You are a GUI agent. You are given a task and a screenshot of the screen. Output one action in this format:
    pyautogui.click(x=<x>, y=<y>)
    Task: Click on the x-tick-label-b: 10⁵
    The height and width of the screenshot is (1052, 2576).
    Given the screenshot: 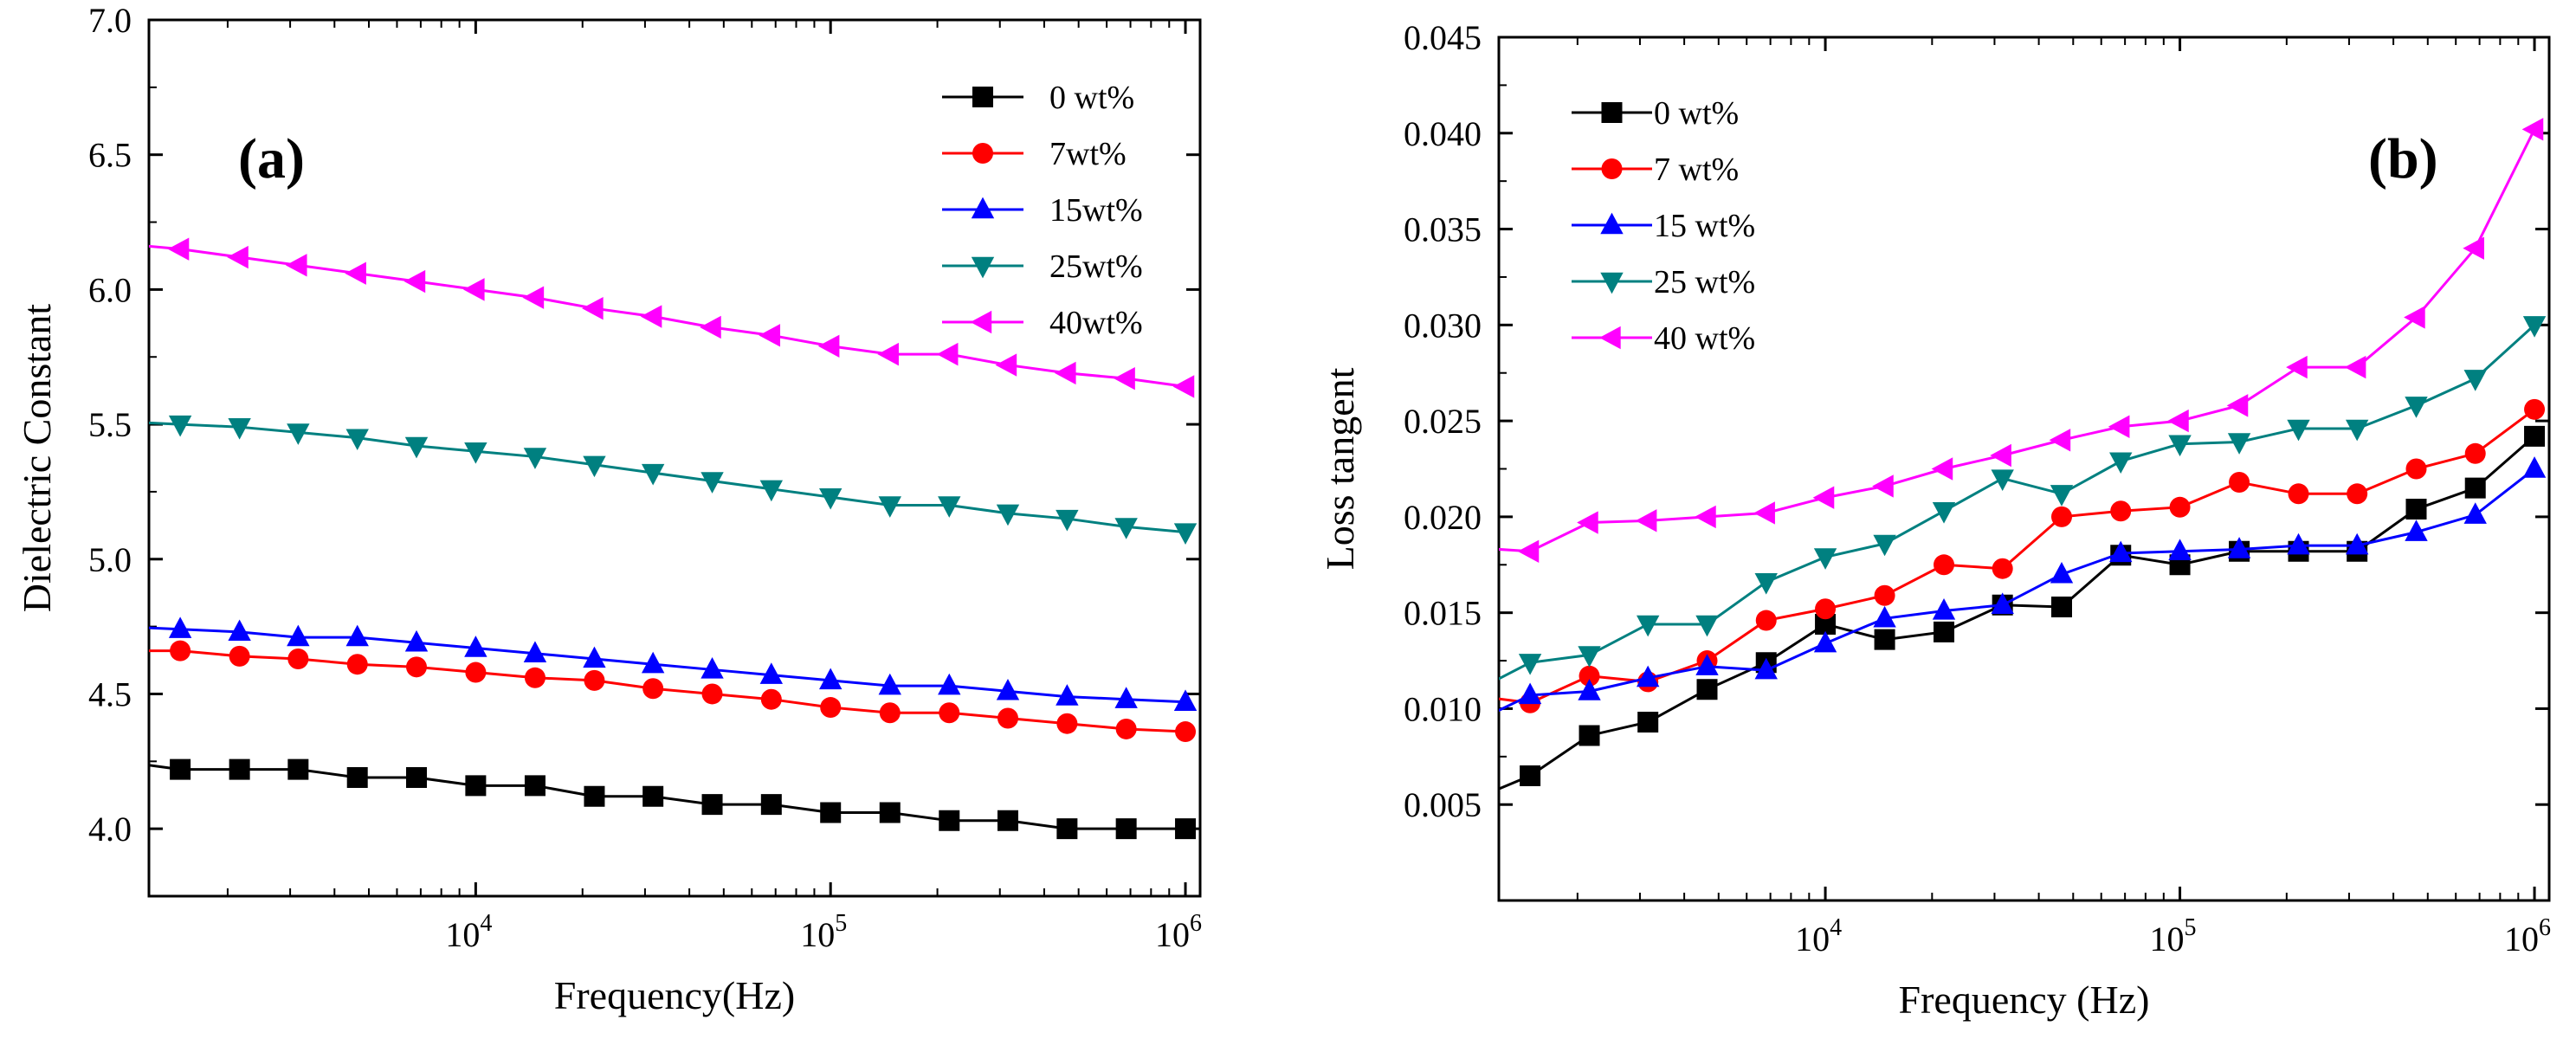 What is the action you would take?
    pyautogui.click(x=2173, y=936)
    